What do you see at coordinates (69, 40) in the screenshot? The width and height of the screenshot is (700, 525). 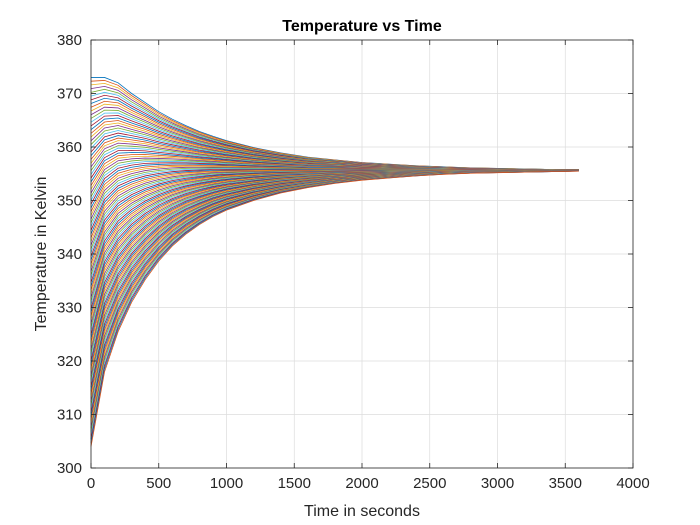 I see `y-tick-label: 380` at bounding box center [69, 40].